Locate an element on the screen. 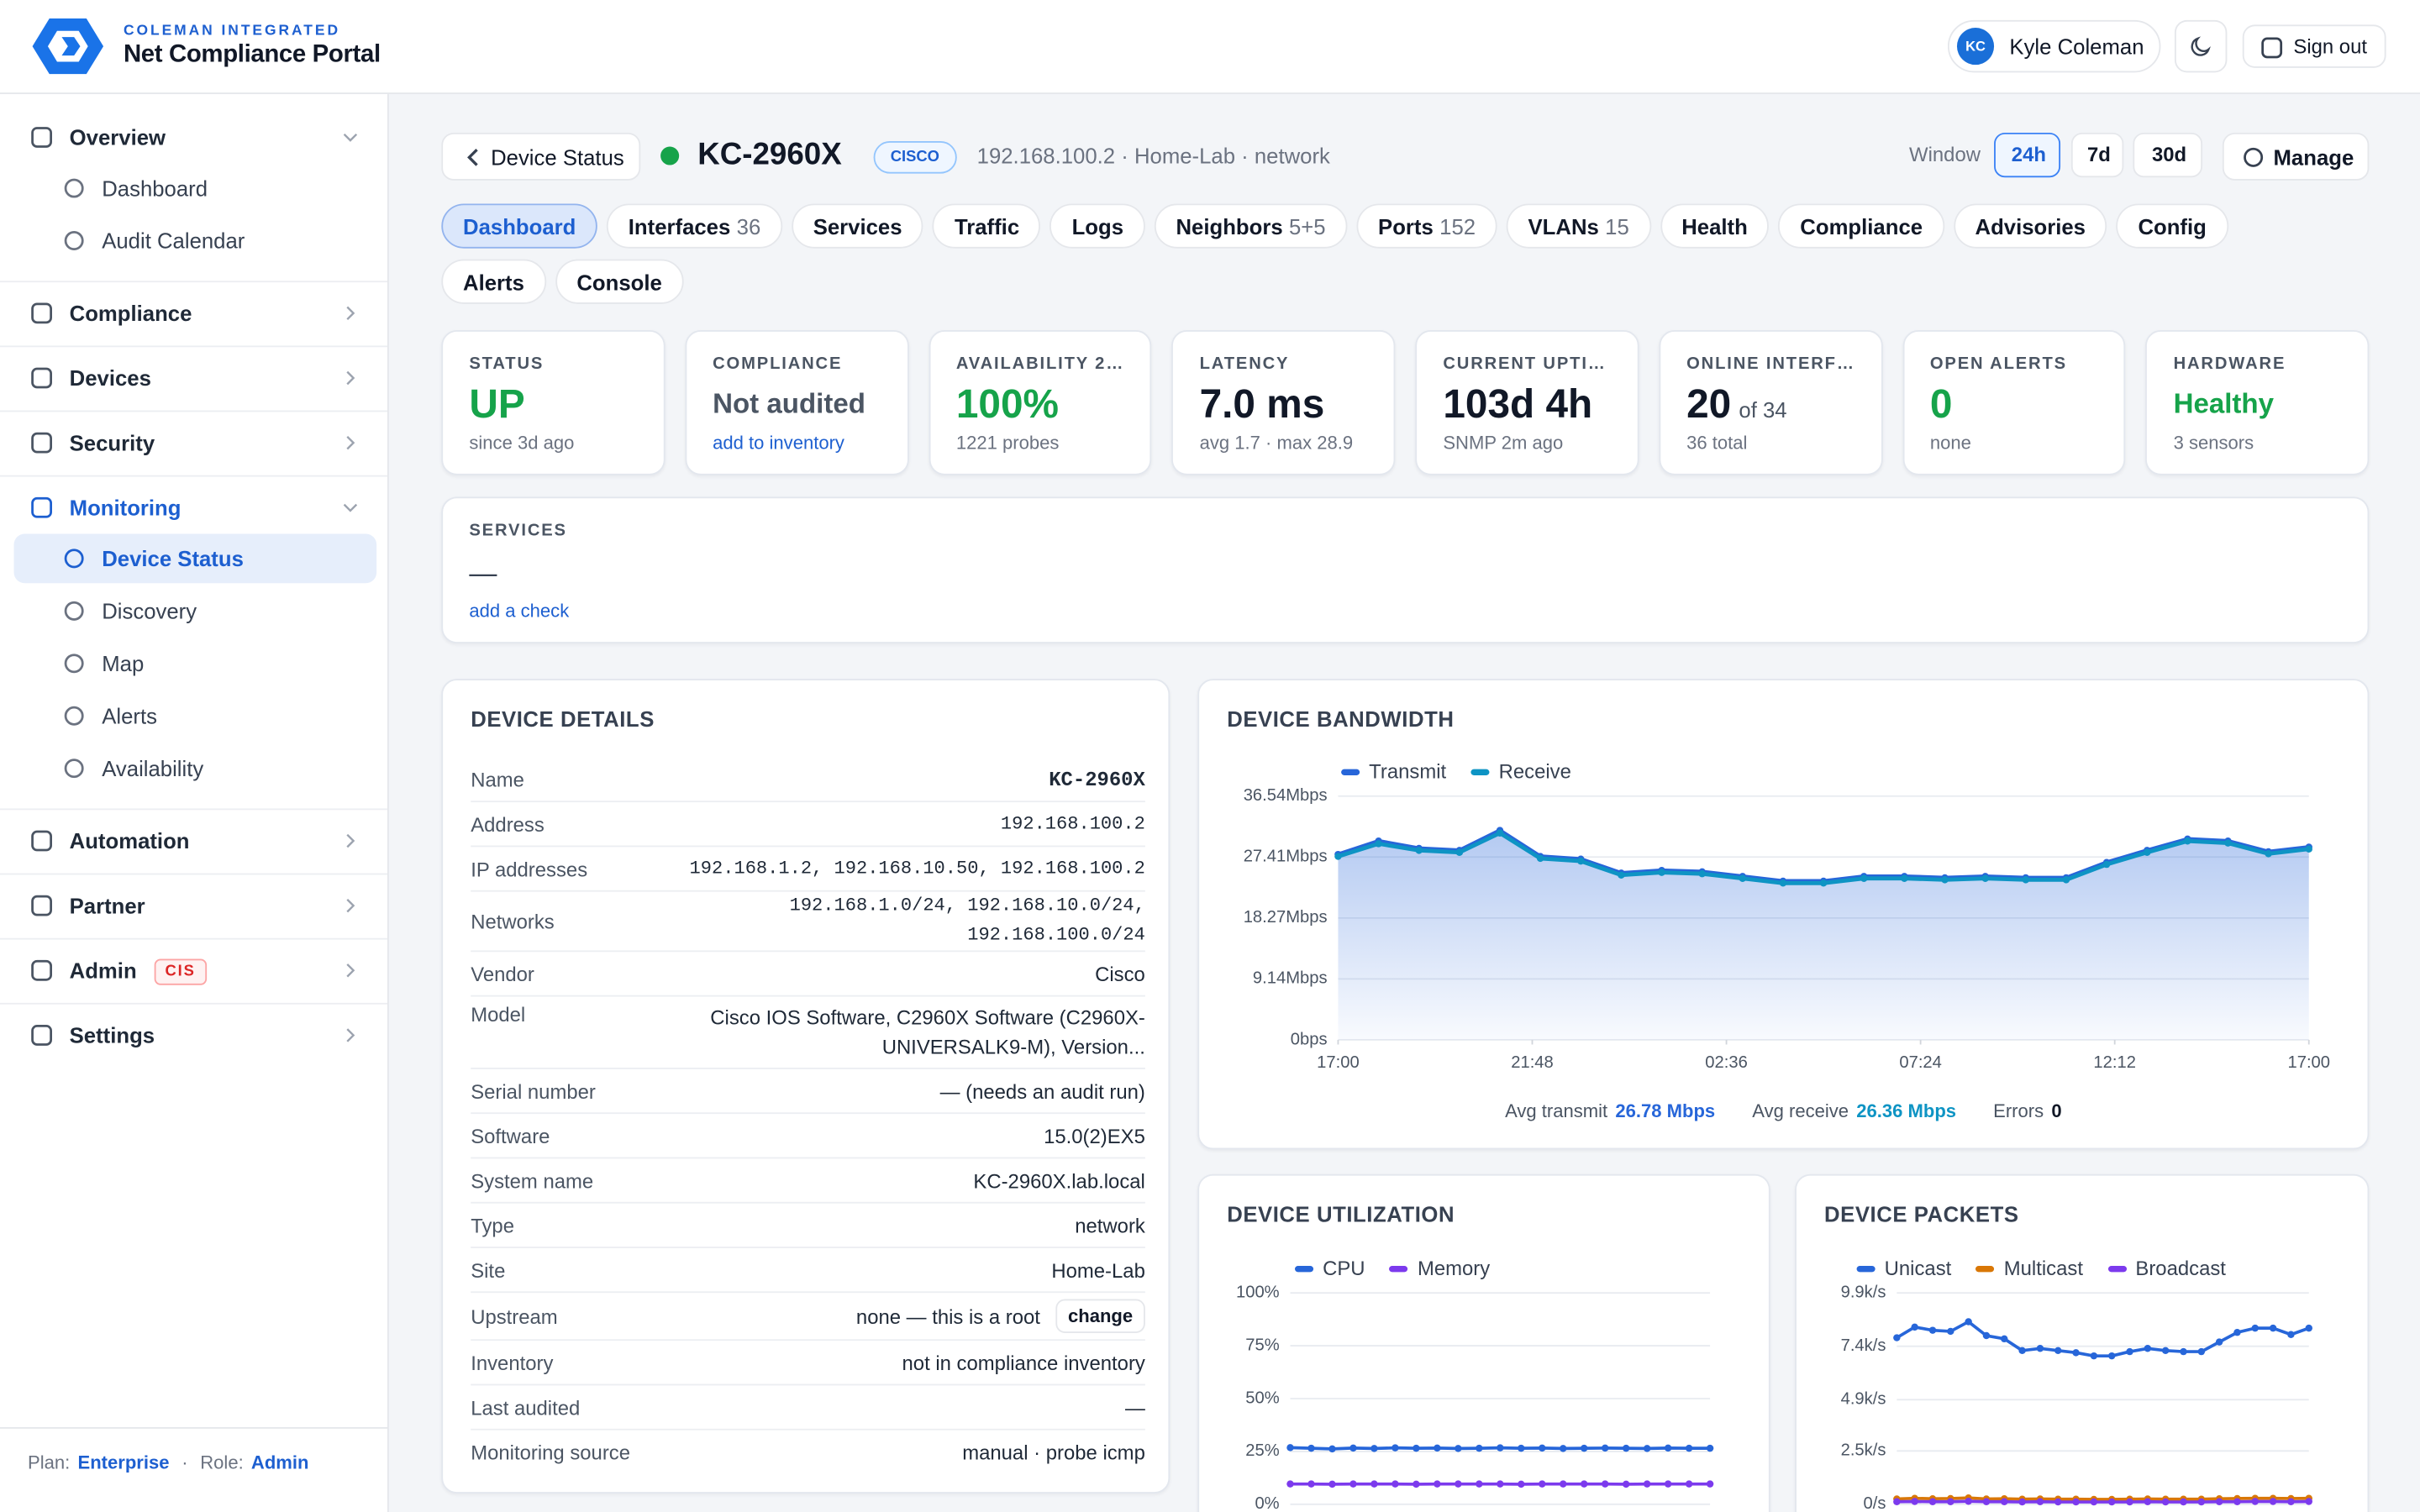 The image size is (2420, 1512). tab: Neighbors 5+5 is located at coordinates (1251, 226).